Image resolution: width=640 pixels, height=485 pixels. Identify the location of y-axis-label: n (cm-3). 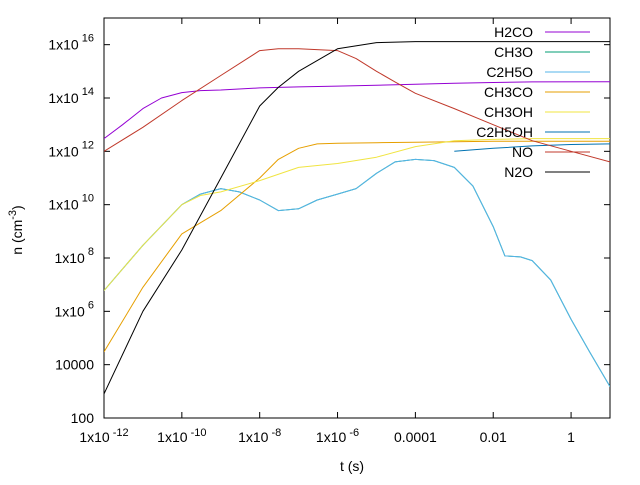
(16, 229).